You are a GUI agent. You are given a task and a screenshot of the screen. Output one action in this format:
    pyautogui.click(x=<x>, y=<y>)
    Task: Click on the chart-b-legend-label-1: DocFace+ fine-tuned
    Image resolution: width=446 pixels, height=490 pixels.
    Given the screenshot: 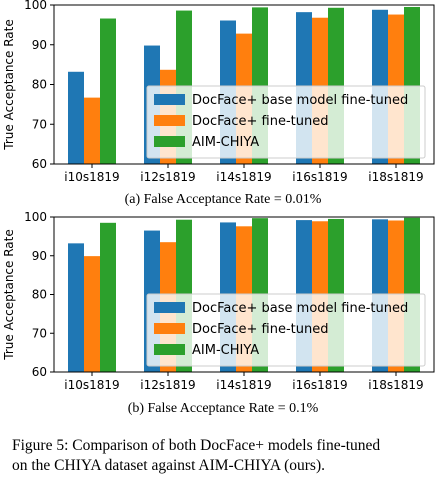 What is the action you would take?
    pyautogui.click(x=260, y=329)
    